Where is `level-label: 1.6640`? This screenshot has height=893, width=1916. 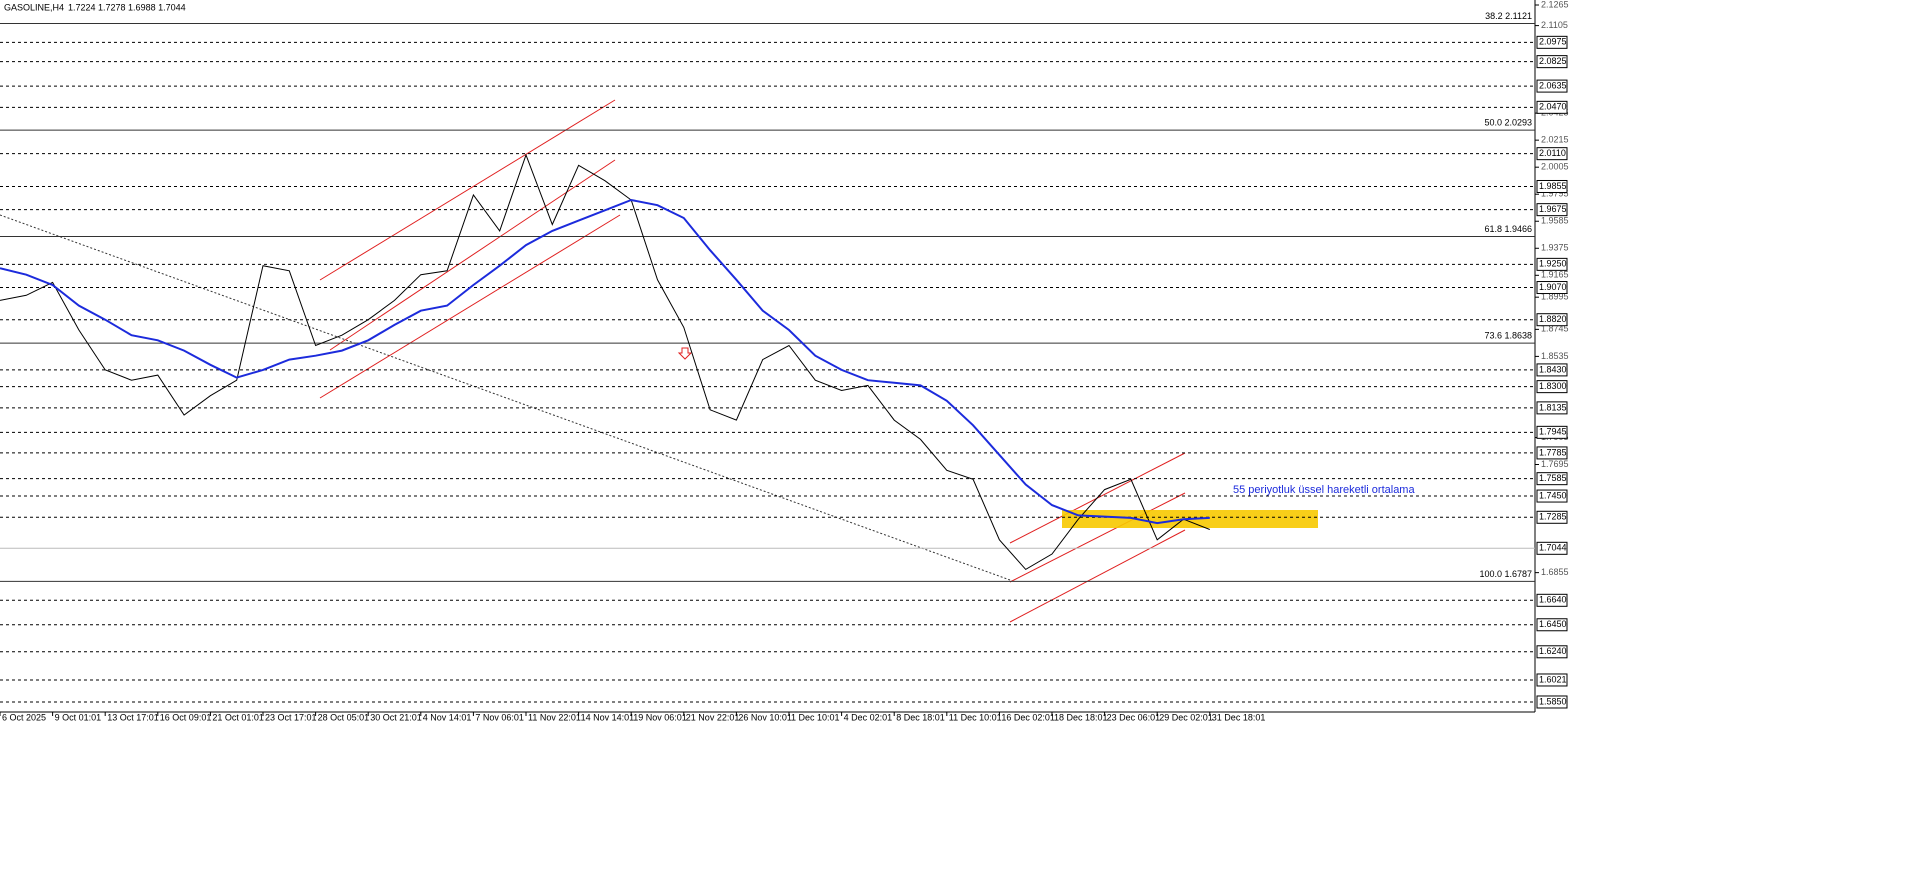 level-label: 1.6640 is located at coordinates (1553, 600).